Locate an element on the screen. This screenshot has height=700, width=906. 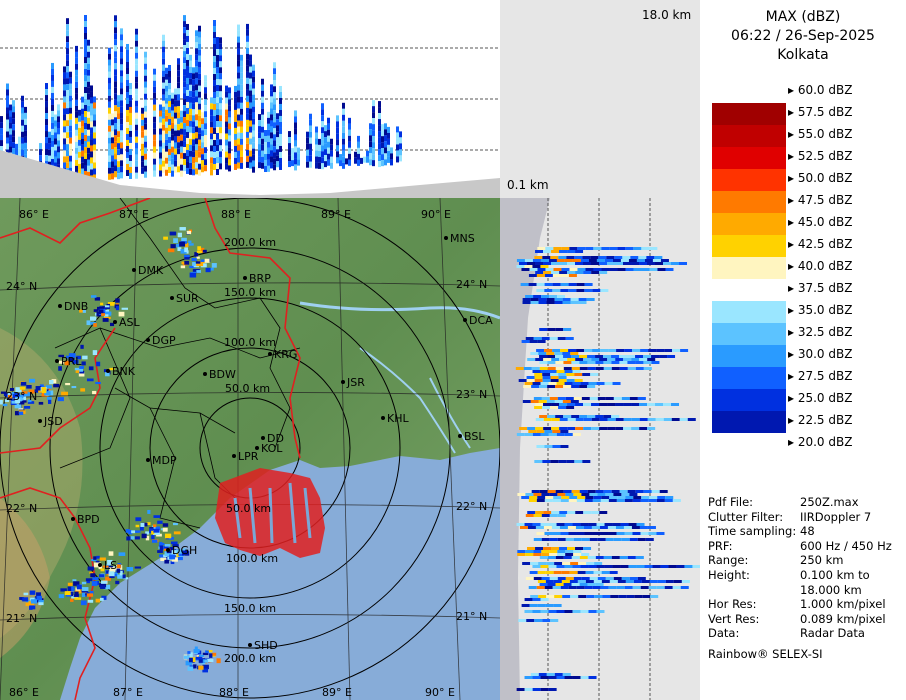
station-label: ASL is located at coordinates (130, 322).